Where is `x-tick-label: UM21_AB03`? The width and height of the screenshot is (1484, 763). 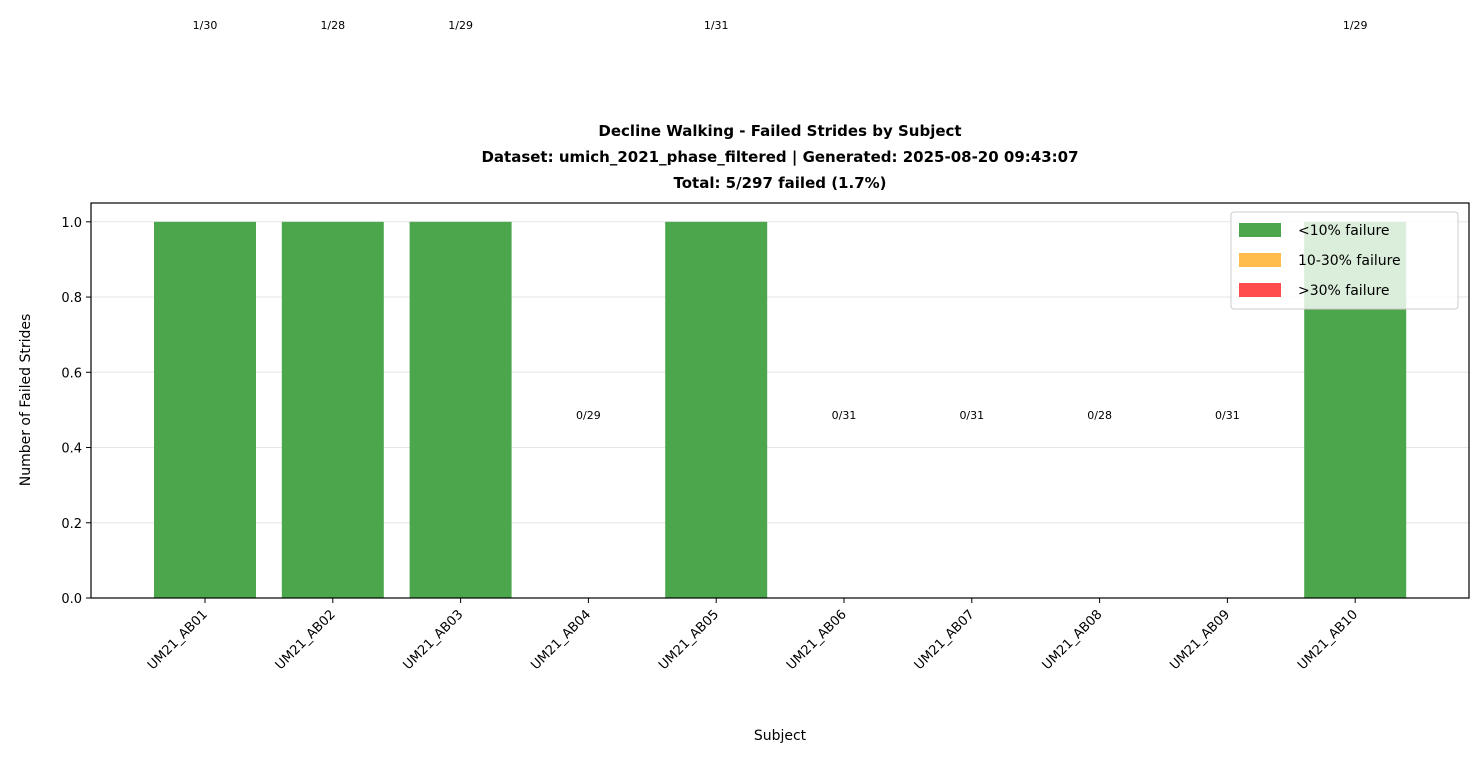 x-tick-label: UM21_AB03 is located at coordinates (434, 640).